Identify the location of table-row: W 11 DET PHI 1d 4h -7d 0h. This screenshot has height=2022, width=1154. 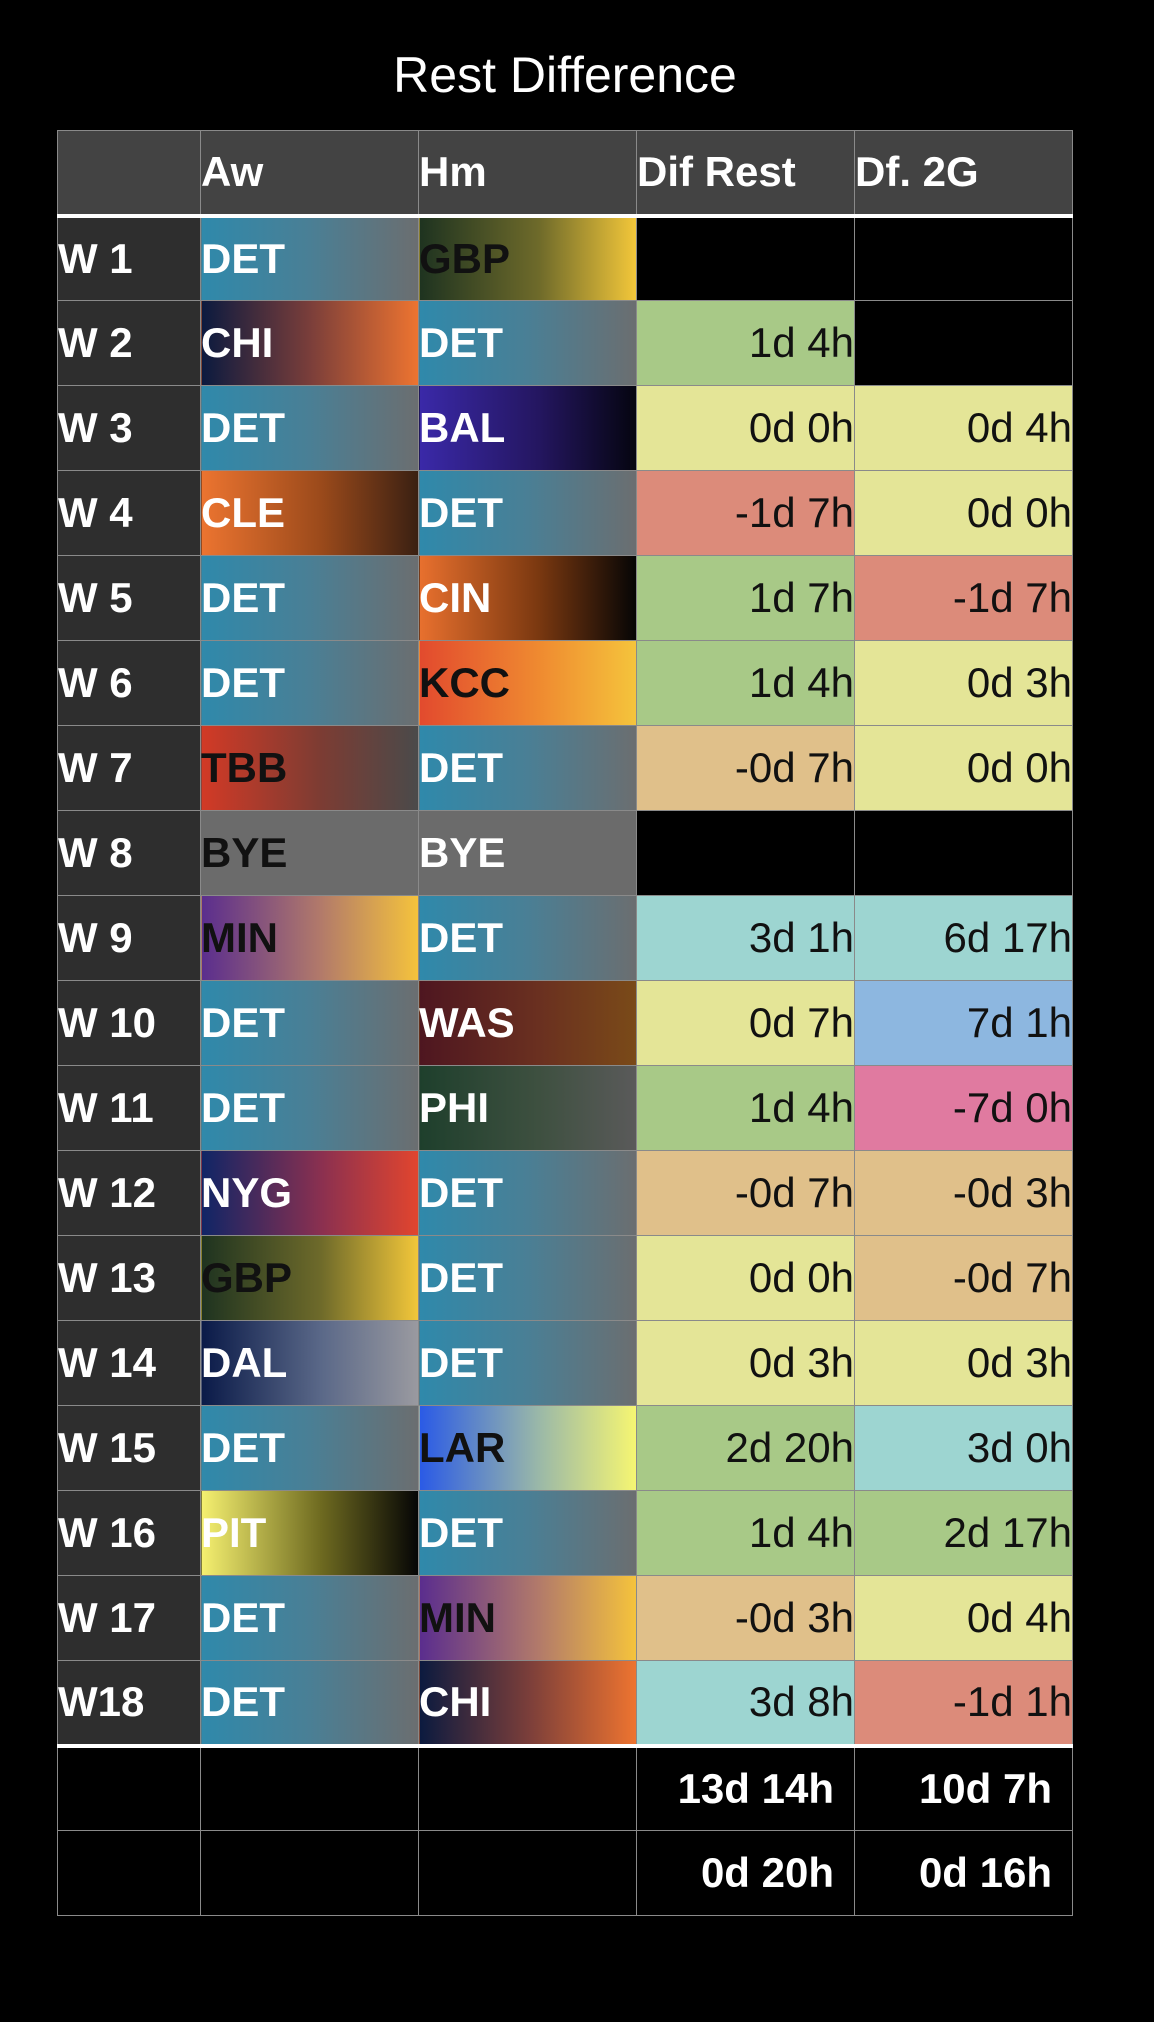
(565, 1108).